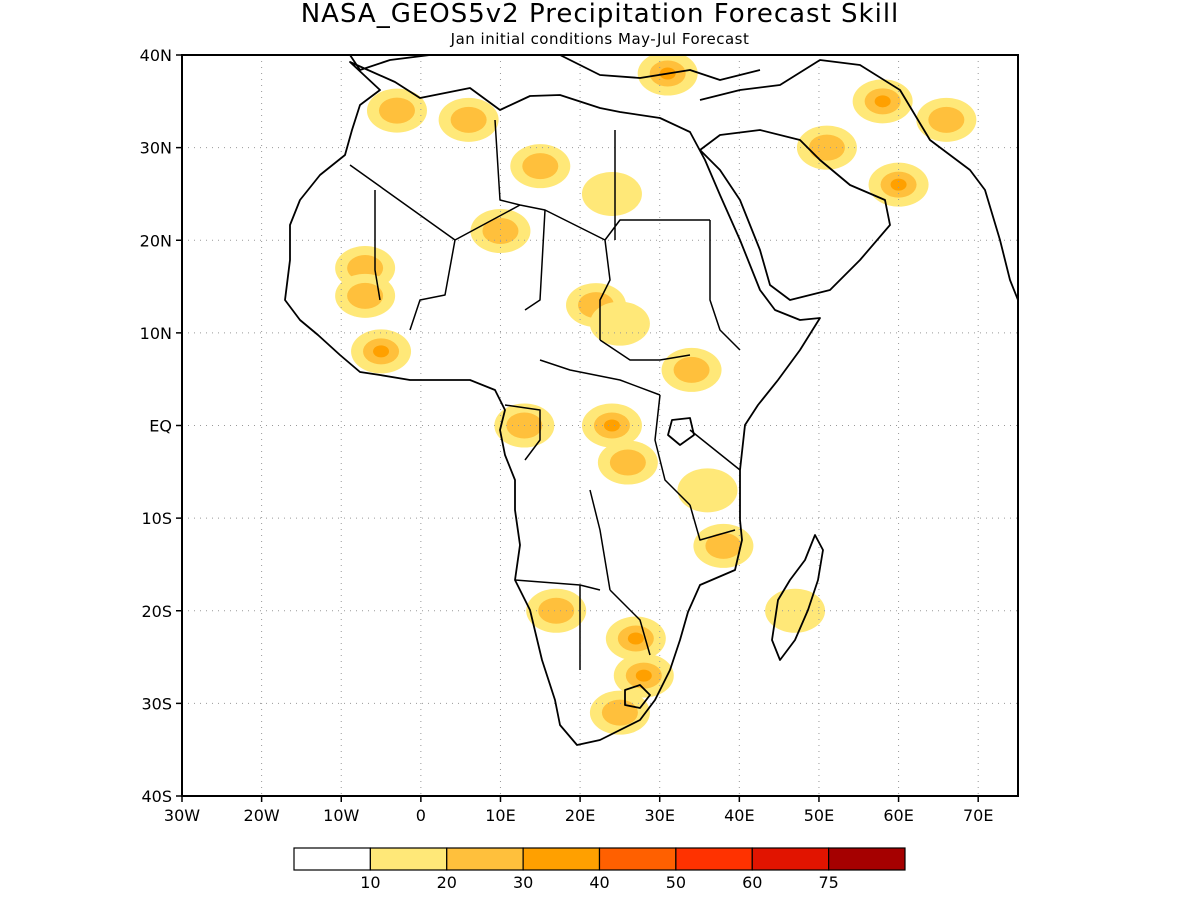  I want to click on lake-victoria-outline, so click(681, 431).